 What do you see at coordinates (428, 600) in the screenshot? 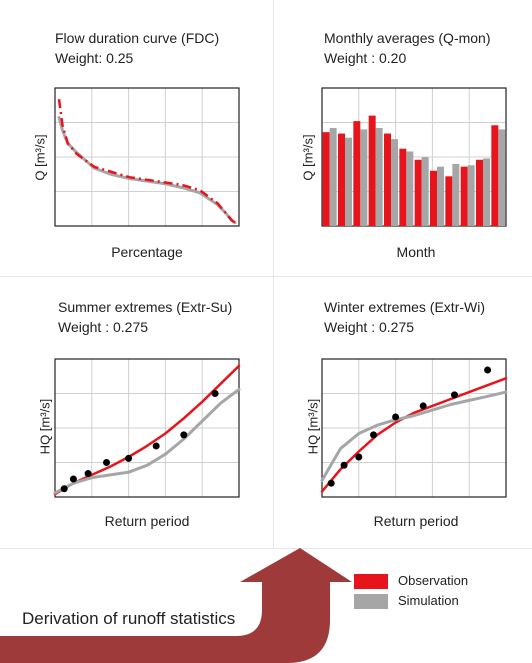
I see `legend-simulation-label: Simulation` at bounding box center [428, 600].